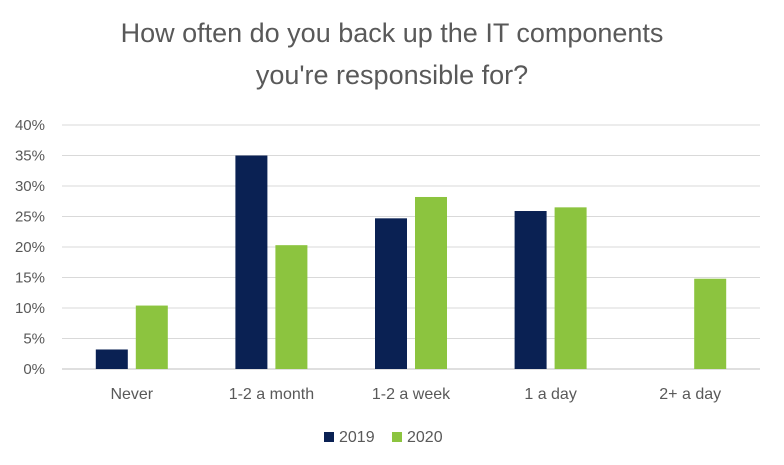  What do you see at coordinates (411, 394) in the screenshot?
I see `x-category-label: 1-2 a week` at bounding box center [411, 394].